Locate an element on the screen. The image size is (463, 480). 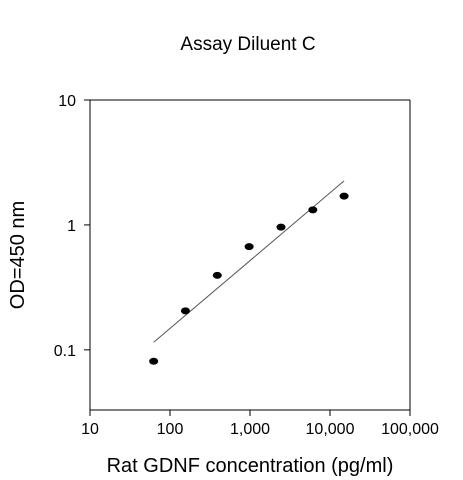
y-tick-label: 0.1 is located at coordinates (65, 351).